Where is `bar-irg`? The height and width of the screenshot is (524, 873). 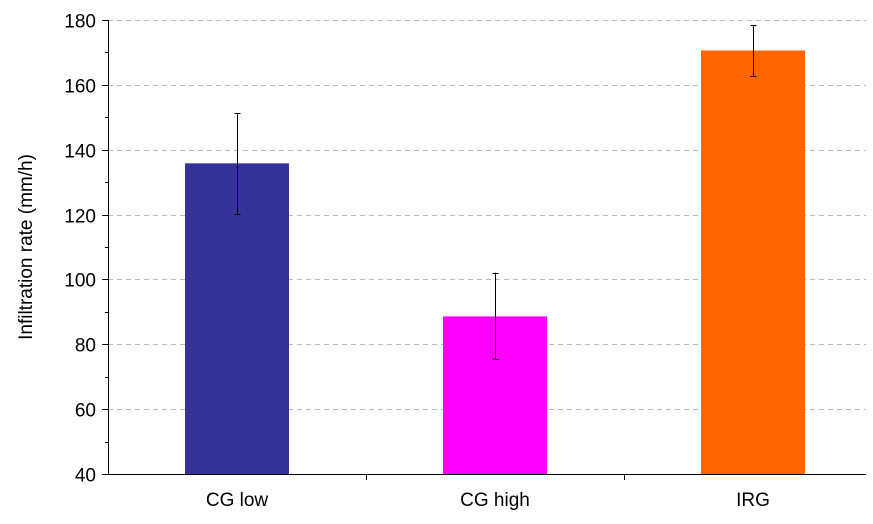
bar-irg is located at coordinates (753, 262).